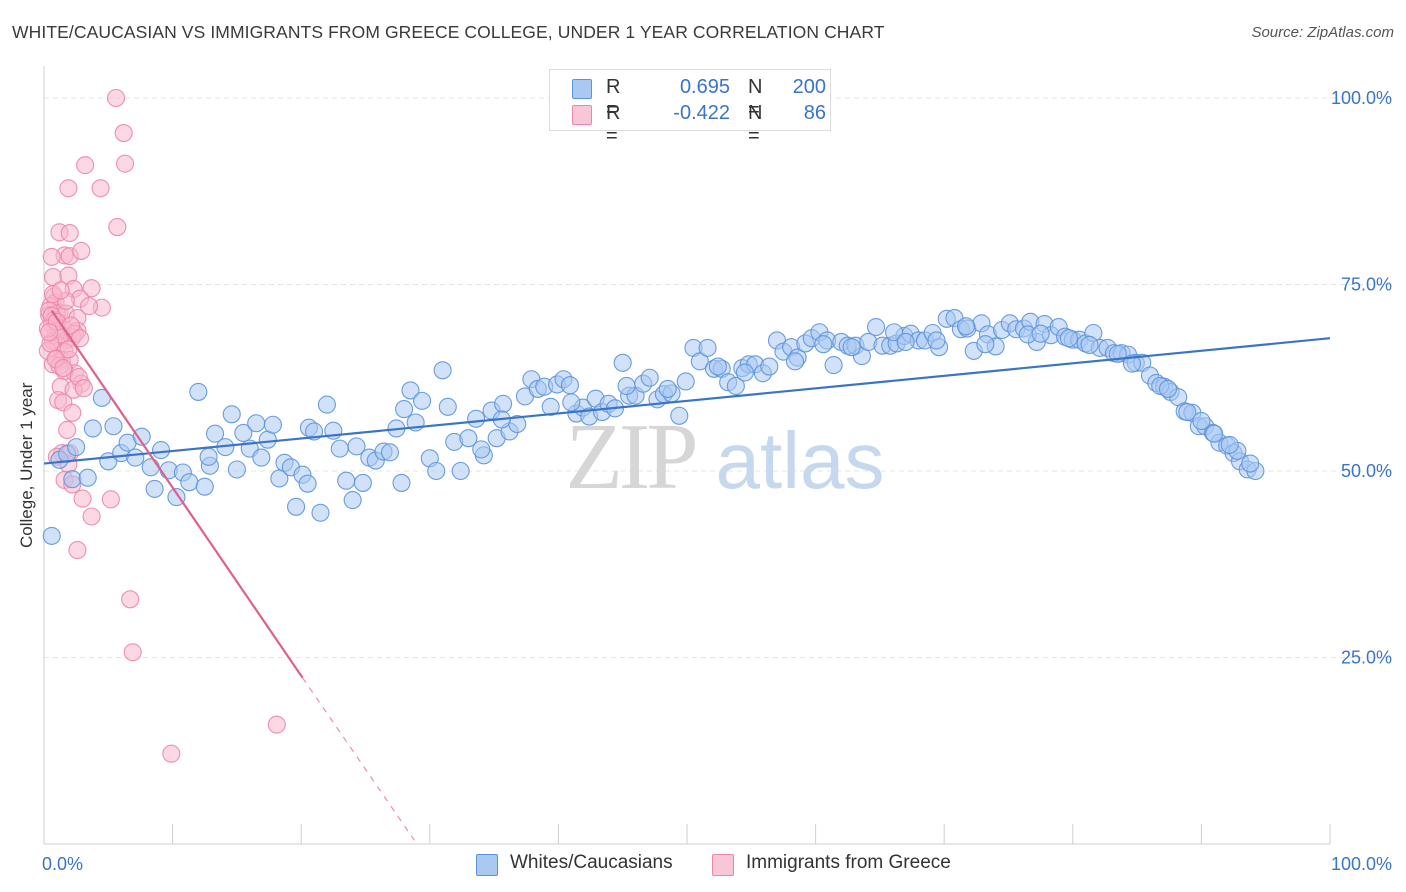 The width and height of the screenshot is (1406, 892). I want to click on source-credit: Source: ZipAtlas.com, so click(1322, 32).